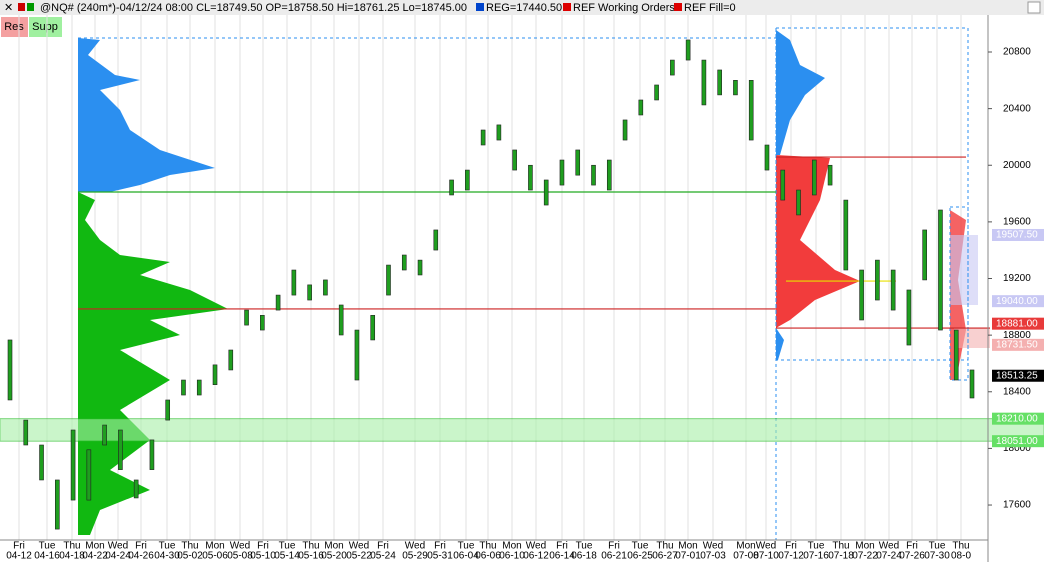 The height and width of the screenshot is (562, 1044). What do you see at coordinates (865, 556) in the screenshot?
I see `x-date-label: 07-22` at bounding box center [865, 556].